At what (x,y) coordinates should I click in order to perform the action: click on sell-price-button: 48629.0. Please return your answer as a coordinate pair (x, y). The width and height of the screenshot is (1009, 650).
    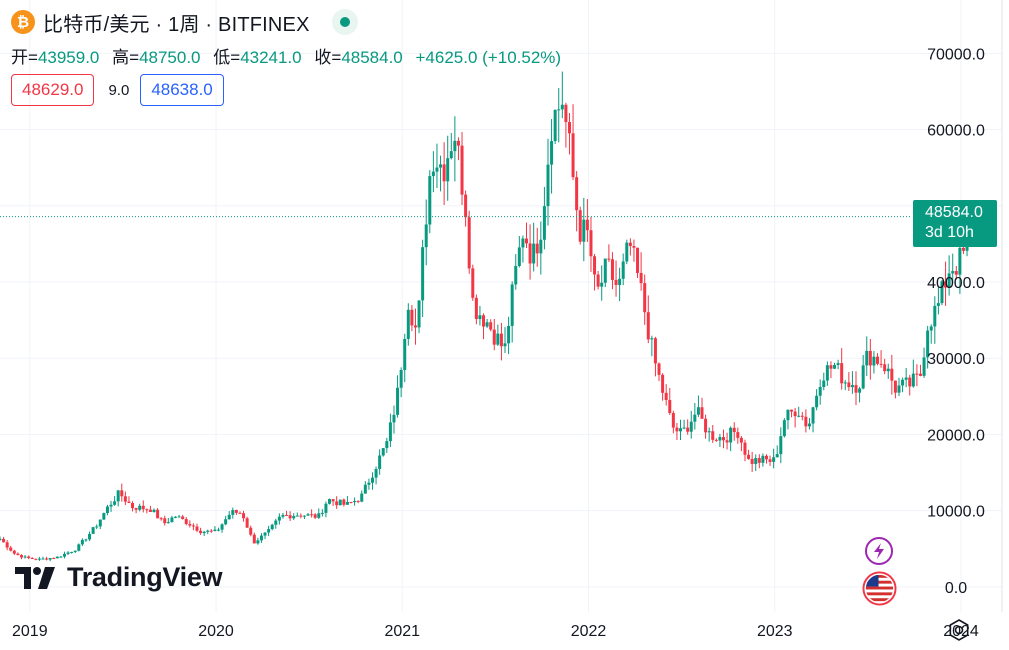
    Looking at the image, I should click on (53, 90).